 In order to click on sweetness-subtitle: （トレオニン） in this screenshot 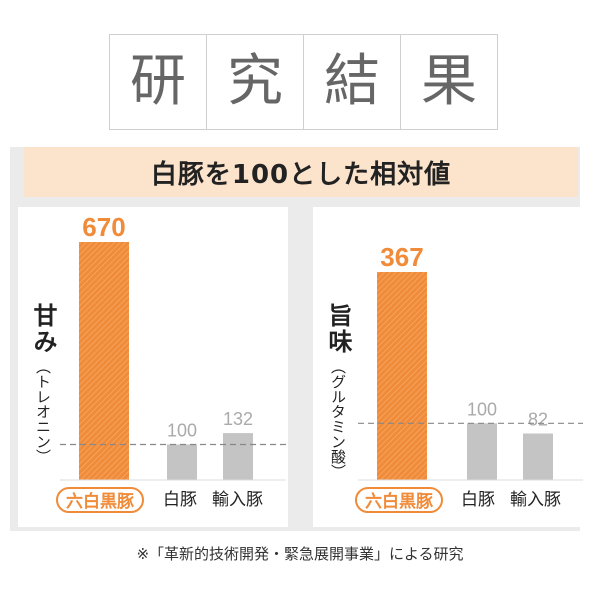, I will do `click(43, 411)`.